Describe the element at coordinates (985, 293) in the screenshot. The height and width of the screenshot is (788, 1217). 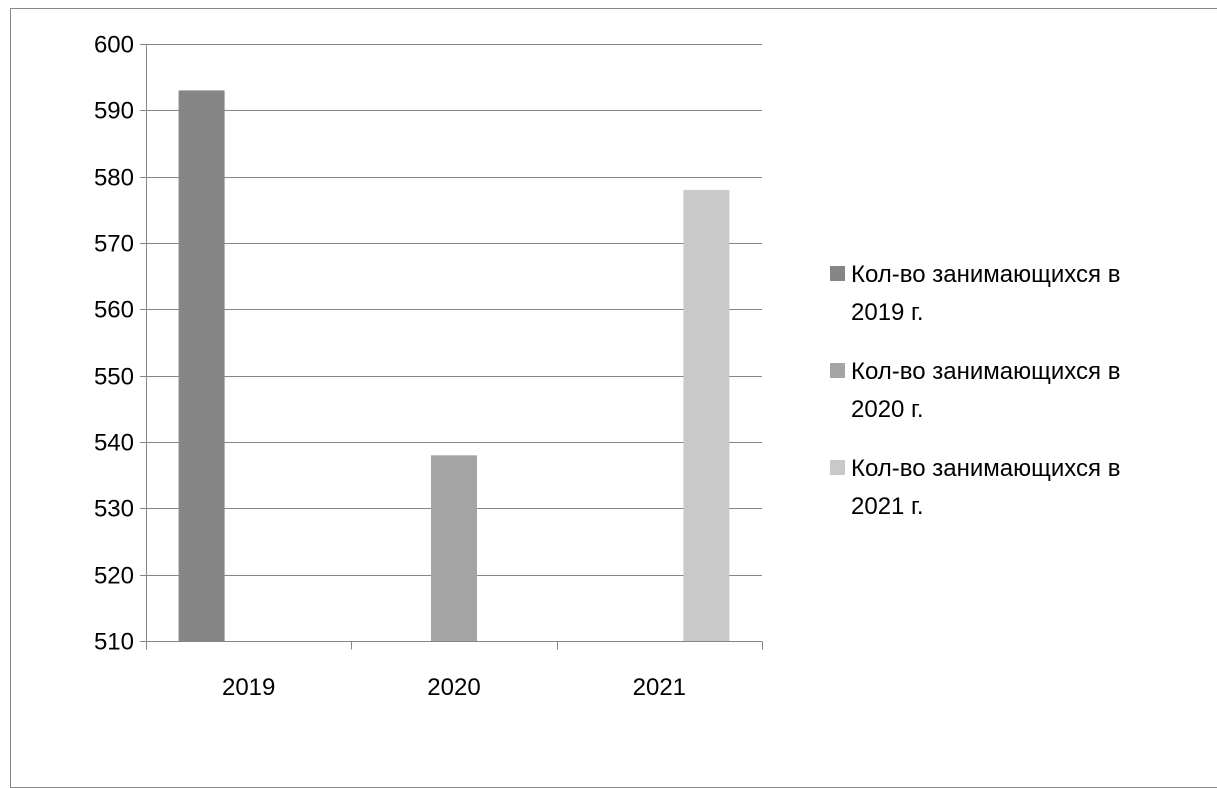
I see `legend-label-1: Кол-во занимающихся в 2019 г.` at that location.